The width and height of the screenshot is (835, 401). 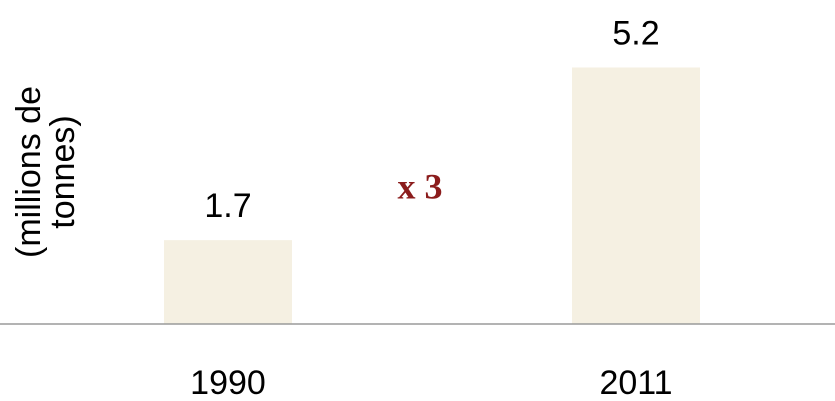 I want to click on y-axis-label: (millions de tonnes), so click(x=46, y=172).